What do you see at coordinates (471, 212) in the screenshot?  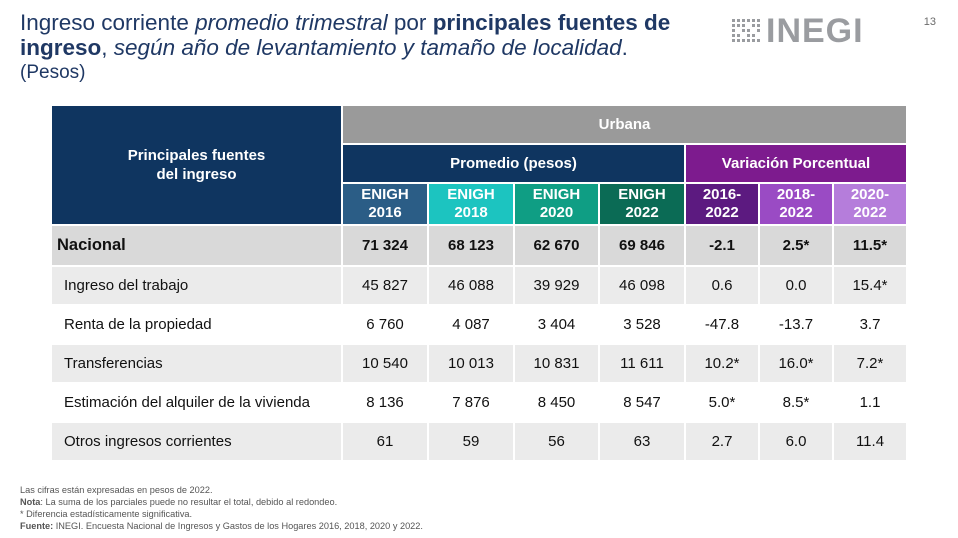 I see `year-header-year: 2018` at bounding box center [471, 212].